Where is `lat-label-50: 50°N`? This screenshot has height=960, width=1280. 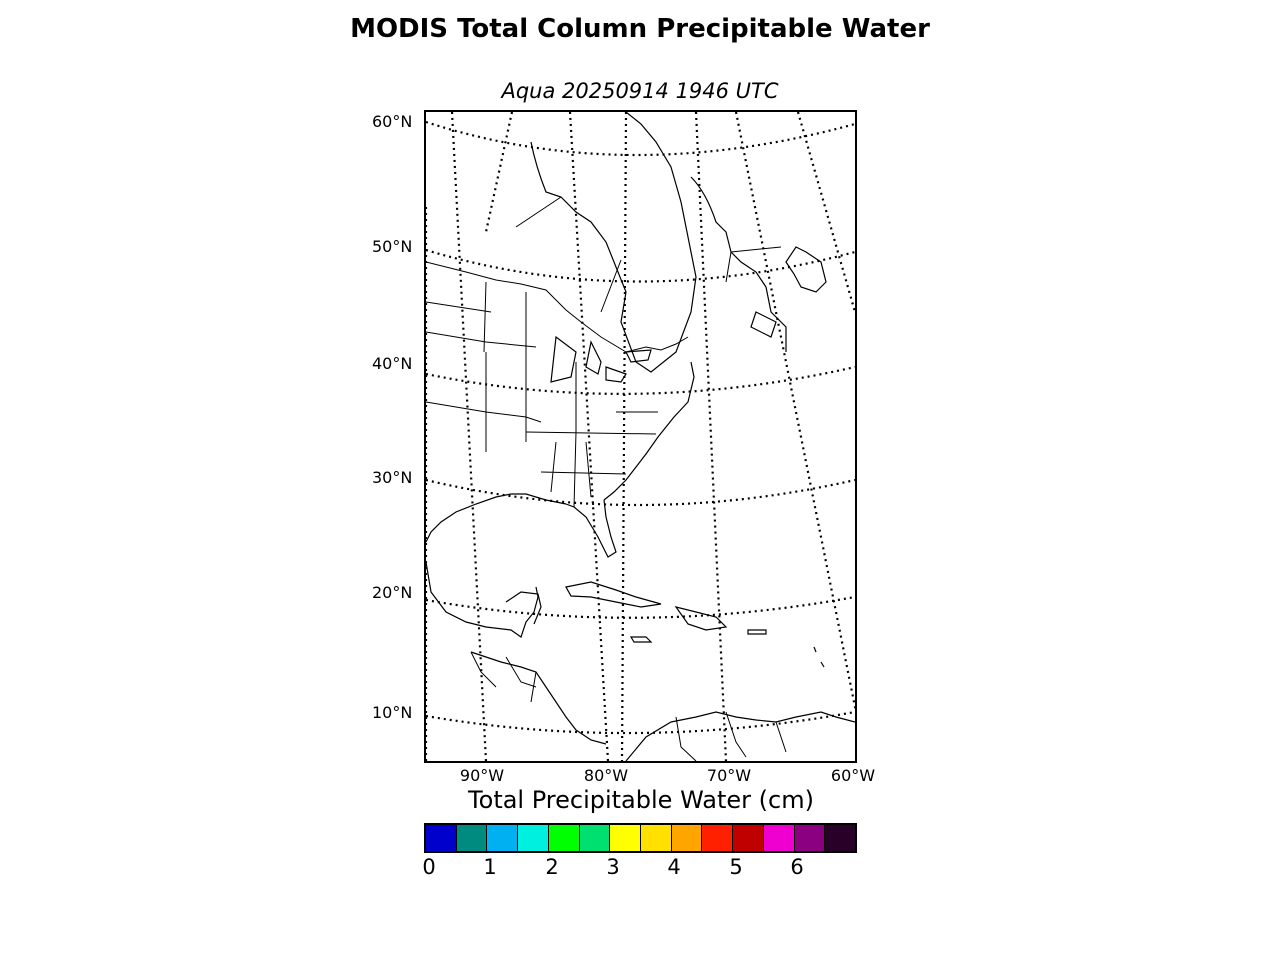 lat-label-50: 50°N is located at coordinates (392, 246).